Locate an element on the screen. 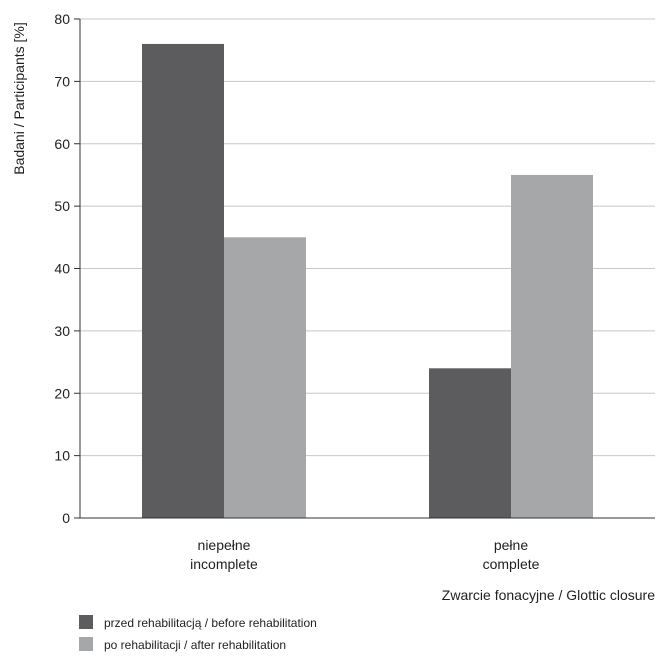  y-tick-label: 40 is located at coordinates (62, 269).